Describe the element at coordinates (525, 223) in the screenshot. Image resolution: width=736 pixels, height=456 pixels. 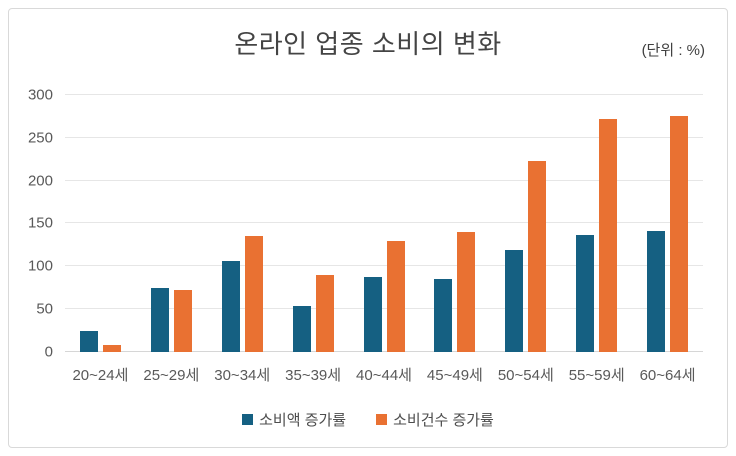
I see `bar-group-50~54세` at that location.